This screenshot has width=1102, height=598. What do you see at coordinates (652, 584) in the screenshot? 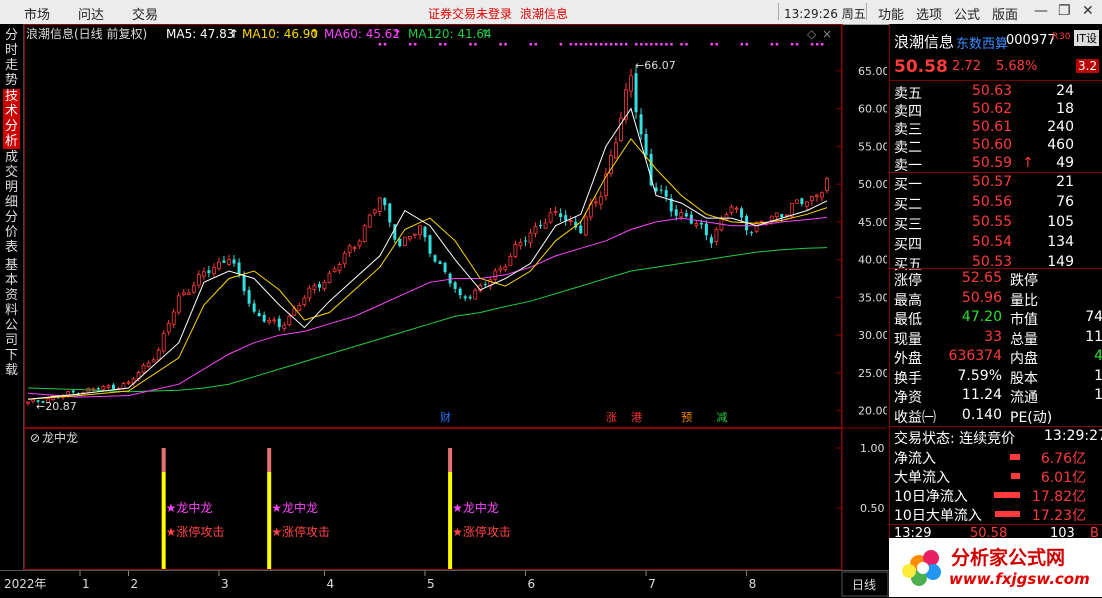
I see `month-label: 7` at bounding box center [652, 584].